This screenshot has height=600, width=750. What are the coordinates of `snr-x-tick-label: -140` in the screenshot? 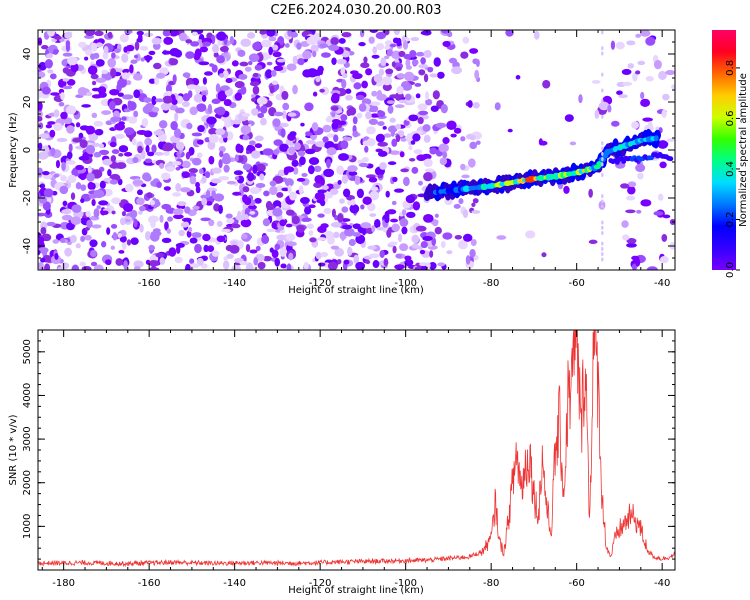 It's located at (234, 583).